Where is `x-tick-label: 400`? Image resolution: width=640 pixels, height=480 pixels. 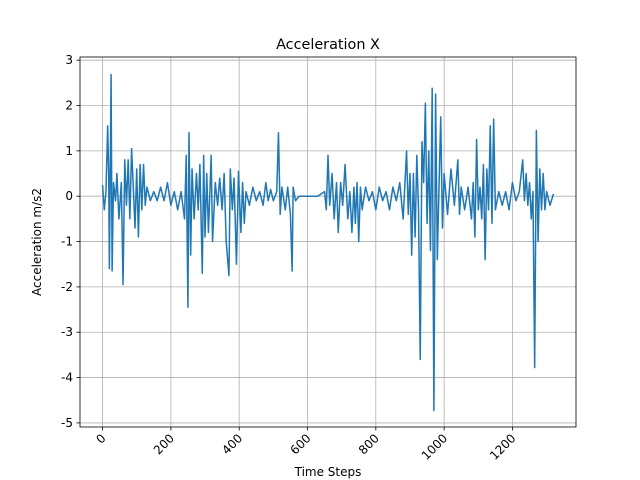
x-tick-label: 400 is located at coordinates (232, 444).